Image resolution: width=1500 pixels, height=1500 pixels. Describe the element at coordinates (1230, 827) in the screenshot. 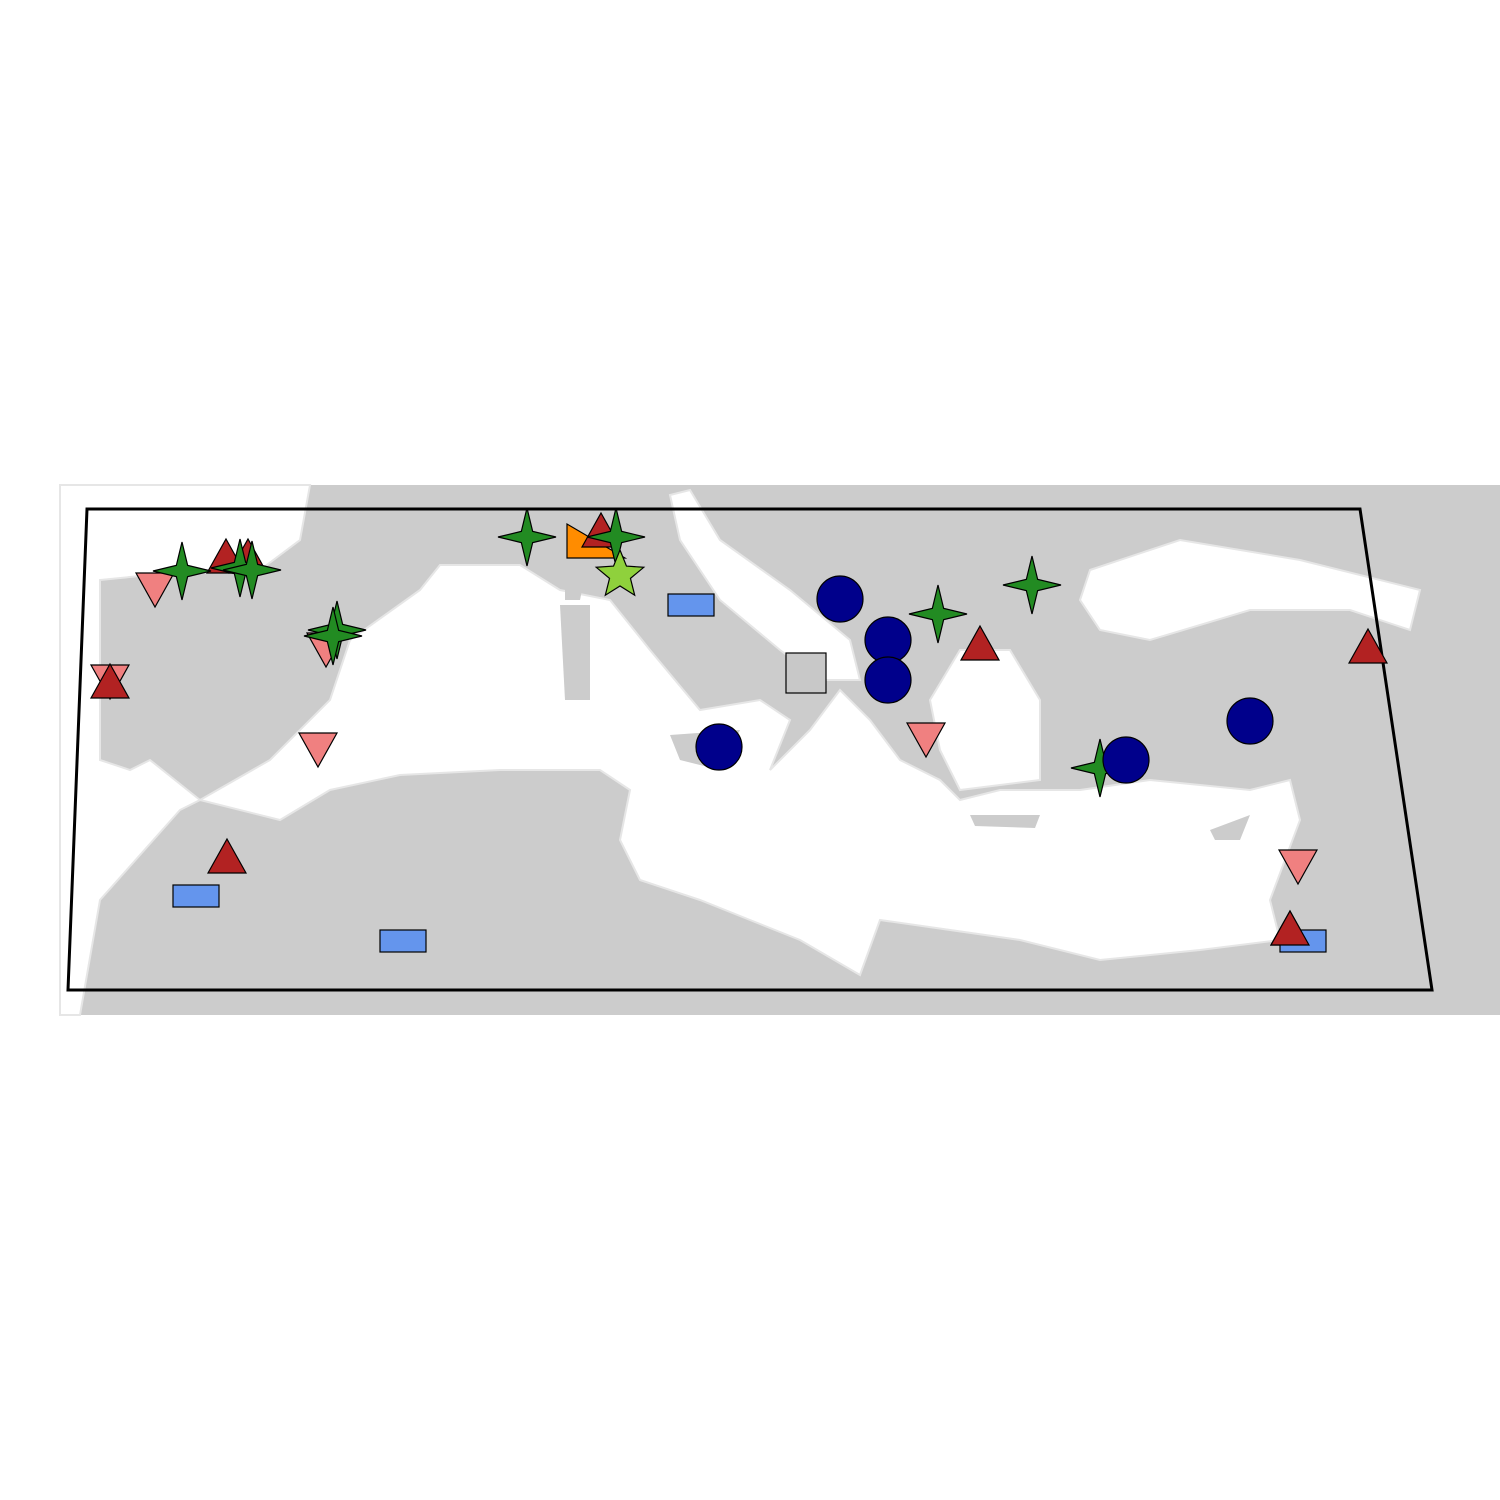

I see `cyprus` at that location.